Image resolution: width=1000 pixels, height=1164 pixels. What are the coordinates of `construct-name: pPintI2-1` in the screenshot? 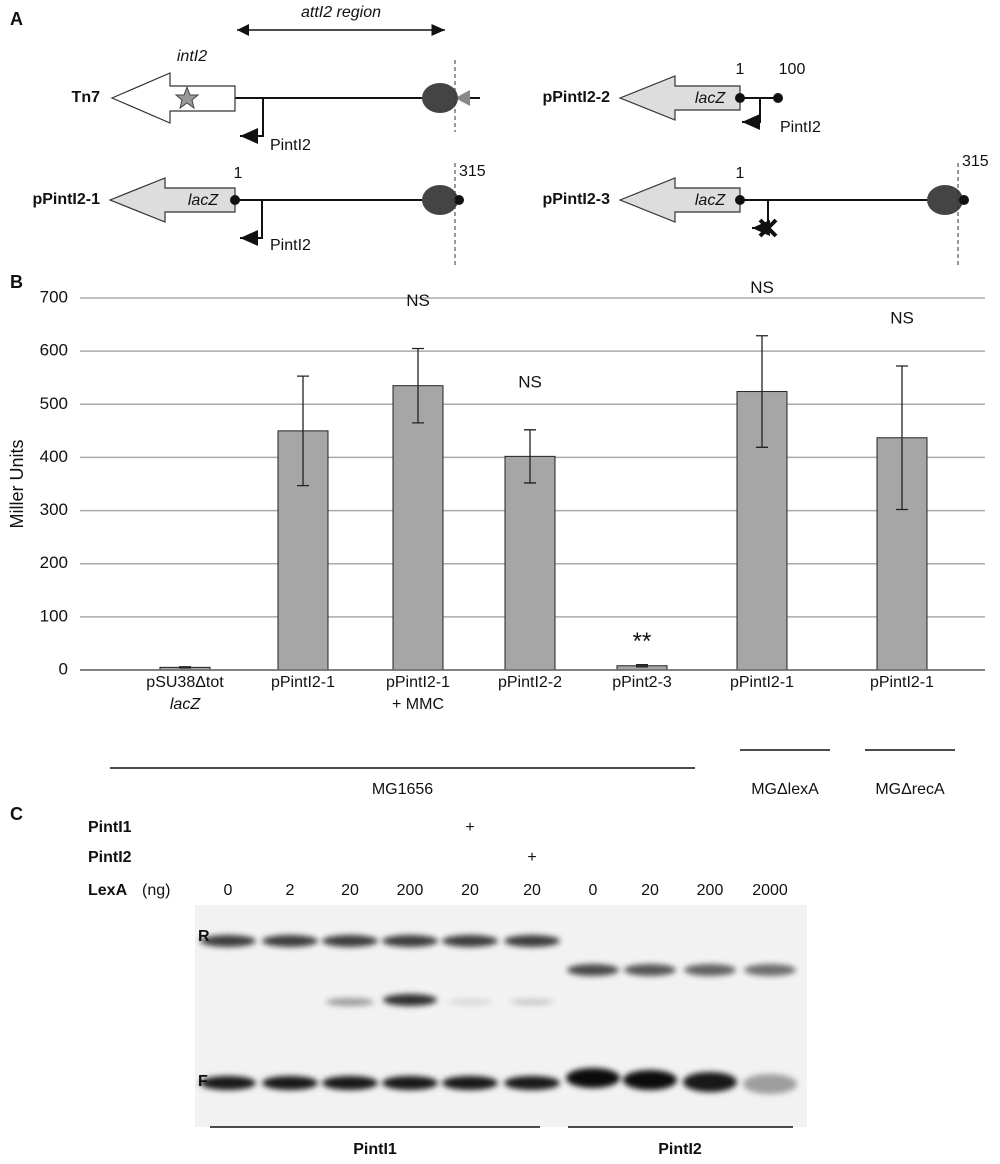 It's located at (66, 199).